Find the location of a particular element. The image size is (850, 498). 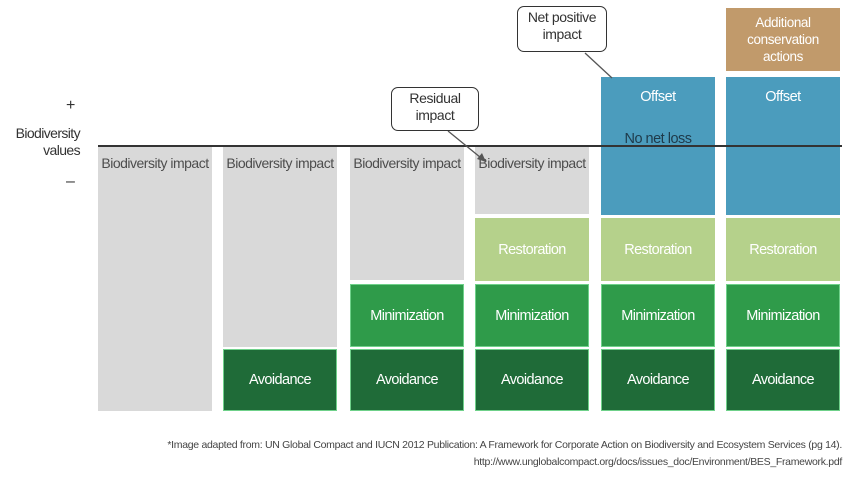

net-positive-connector is located at coordinates (598, 65).